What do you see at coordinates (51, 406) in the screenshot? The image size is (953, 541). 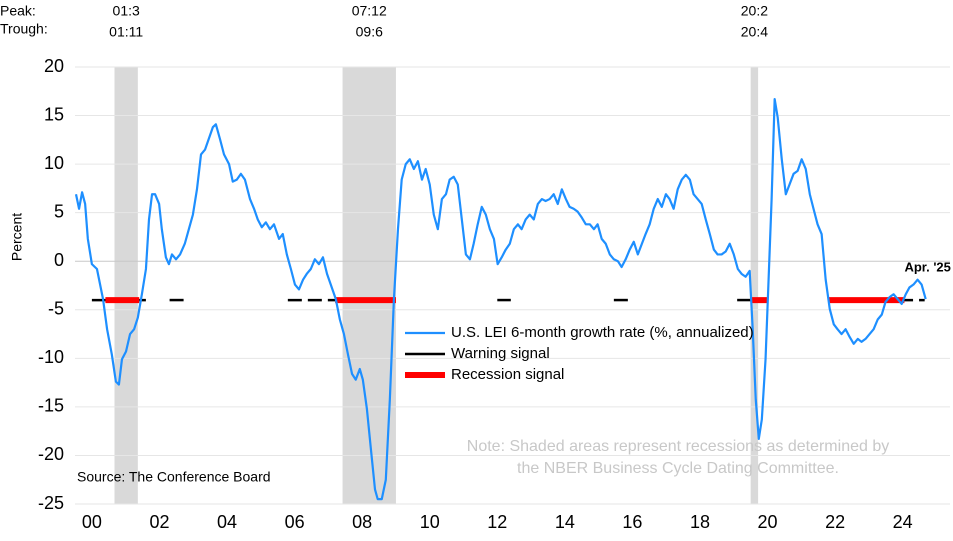 I see `y-tick-label: -15` at bounding box center [51, 406].